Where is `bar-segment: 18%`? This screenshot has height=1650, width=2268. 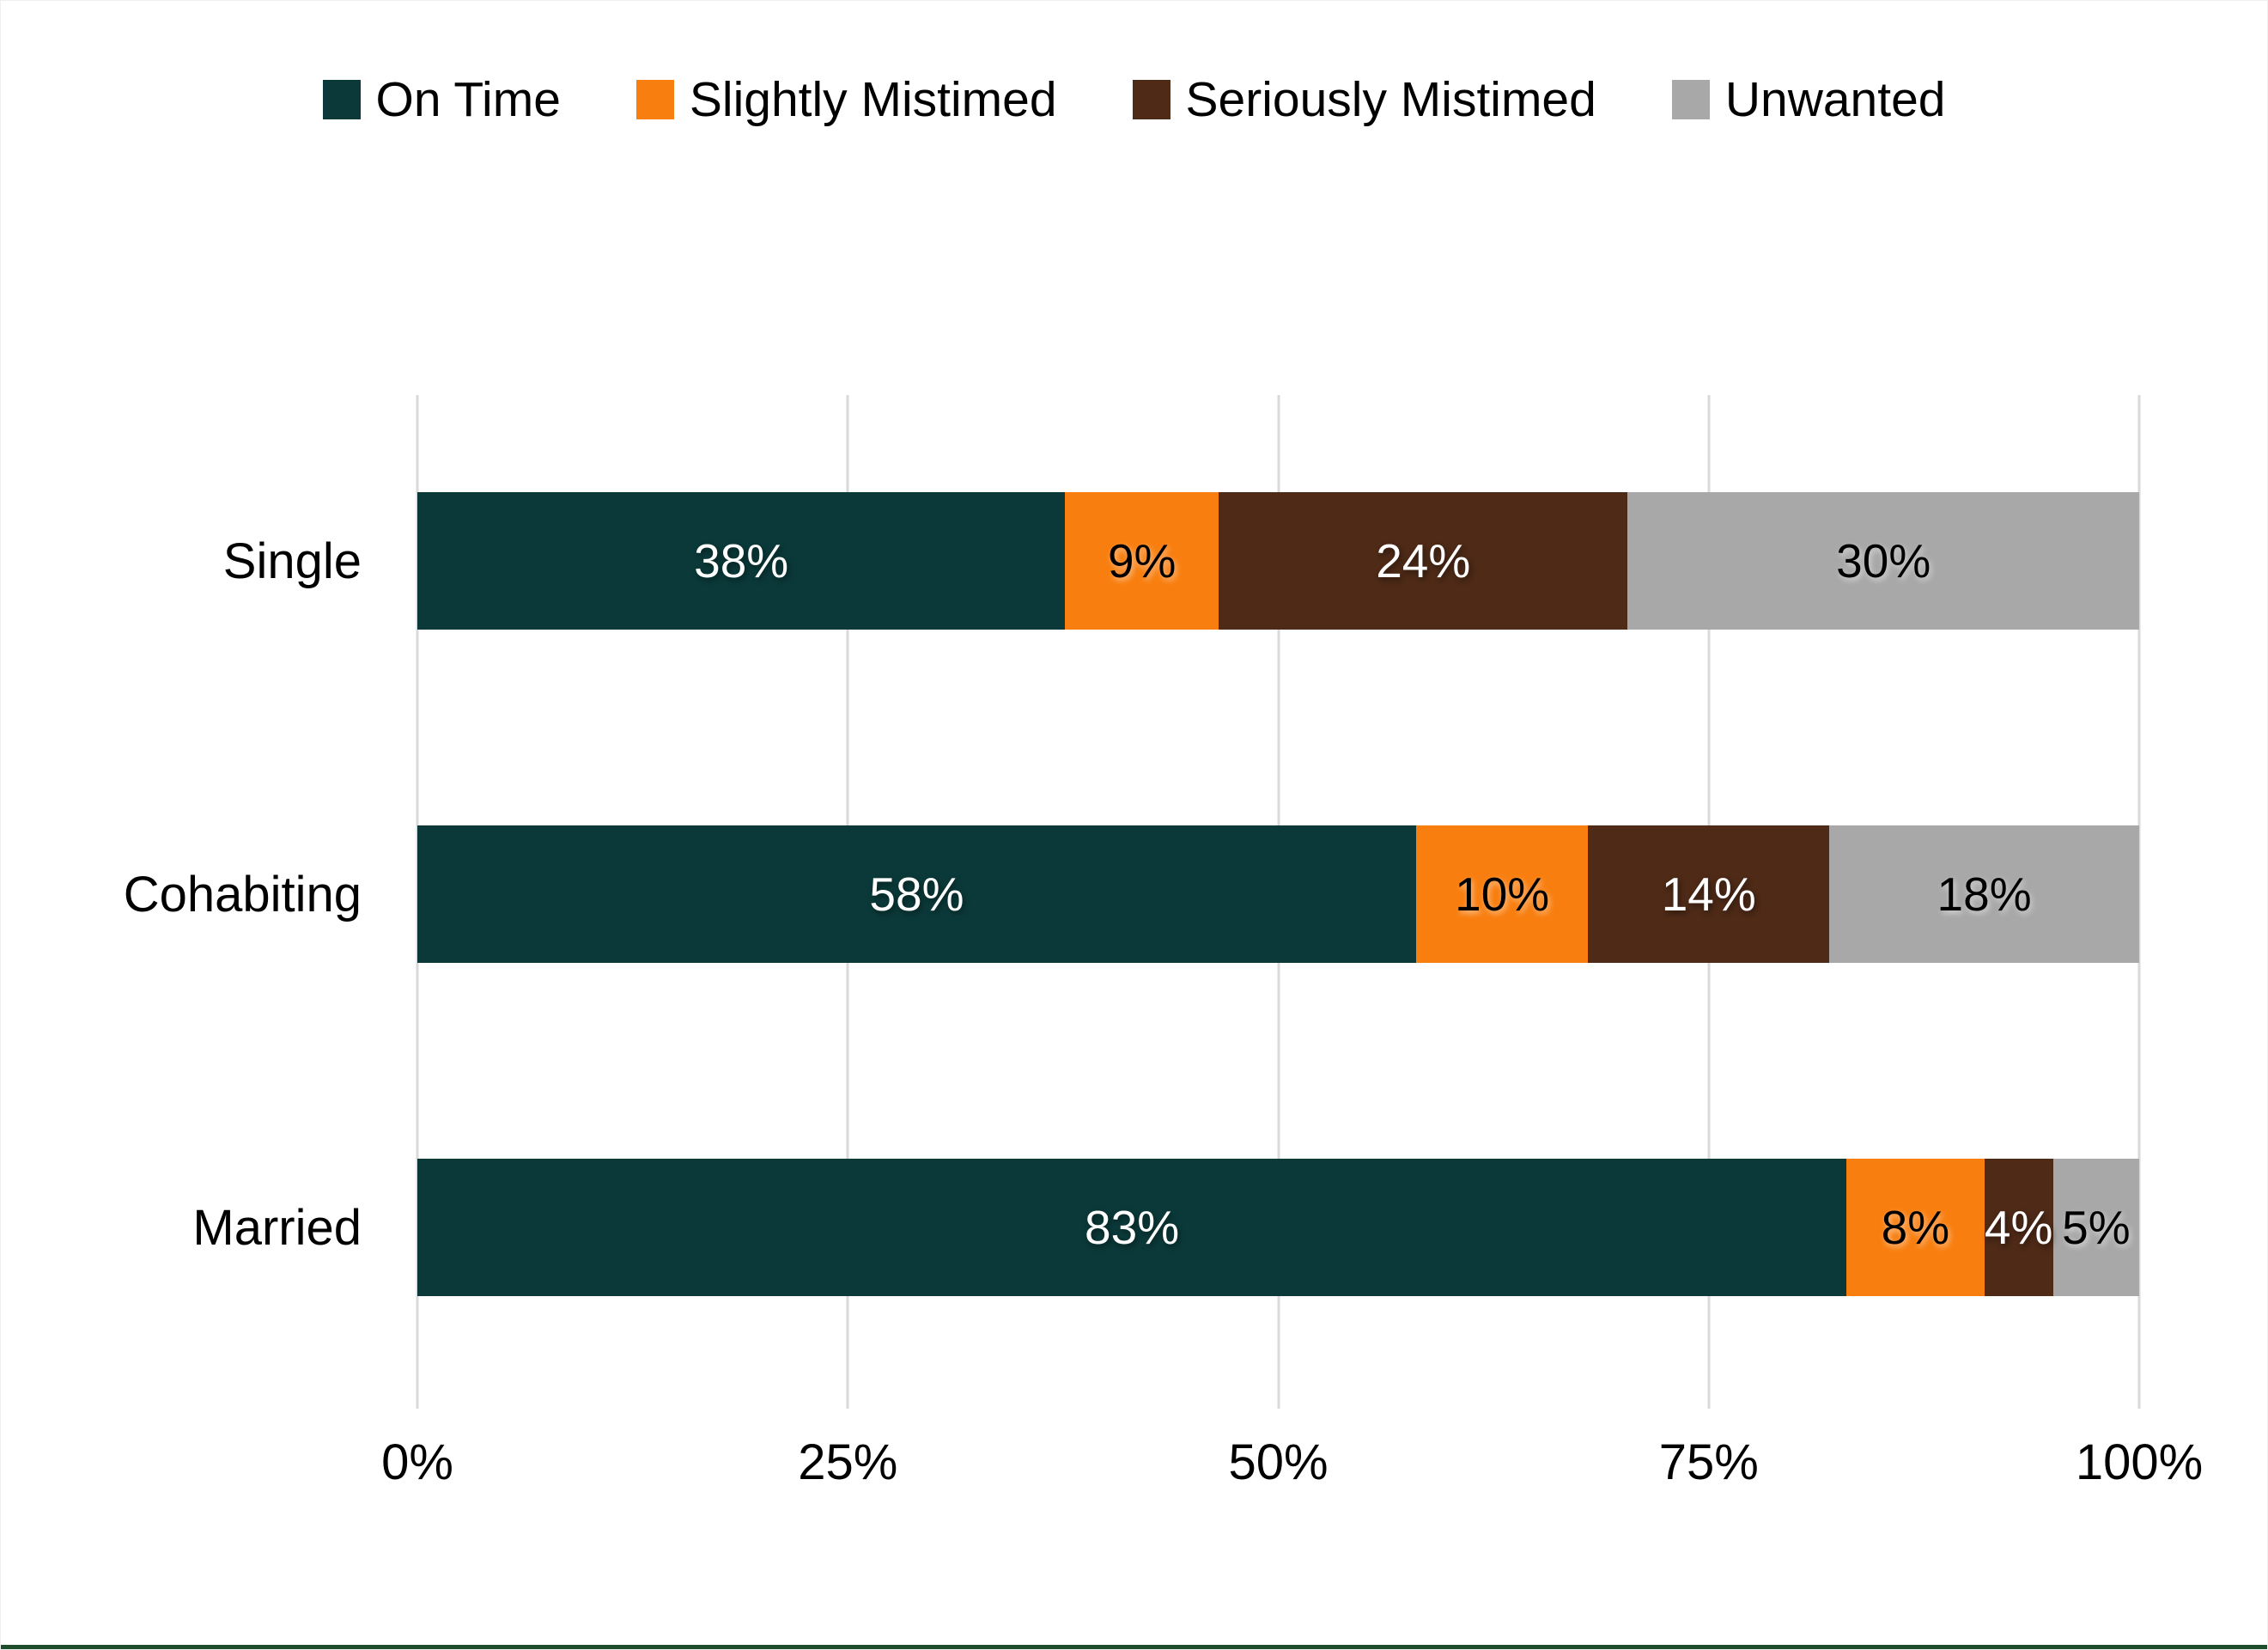 bar-segment: 18% is located at coordinates (1984, 894).